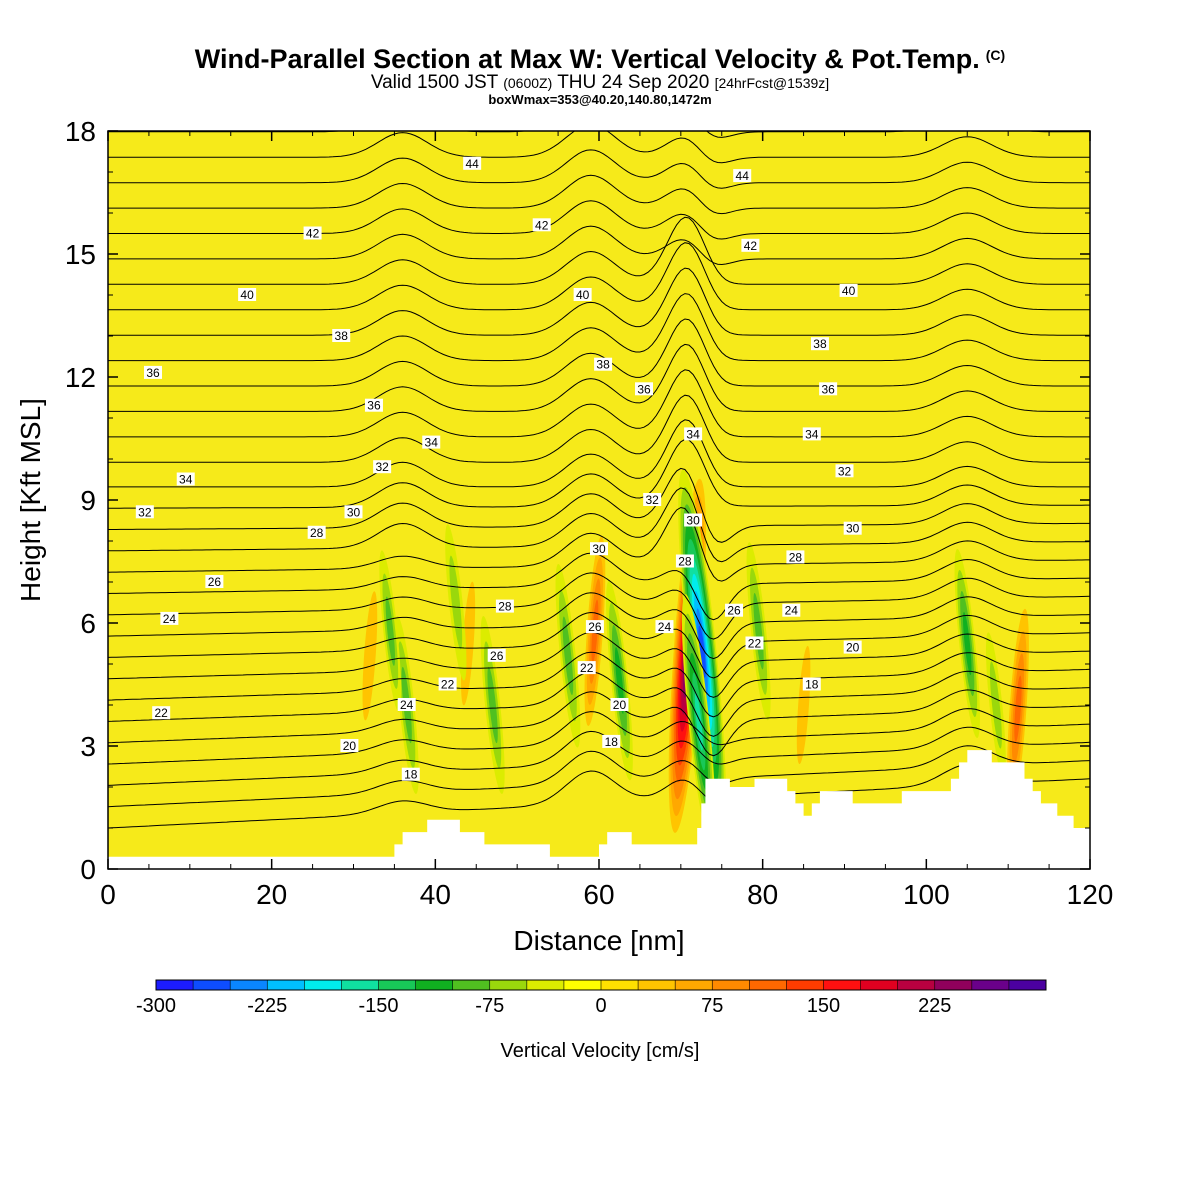 The height and width of the screenshot is (1200, 1200). Describe the element at coordinates (88, 746) in the screenshot. I see `y-tick-label: 3` at that location.